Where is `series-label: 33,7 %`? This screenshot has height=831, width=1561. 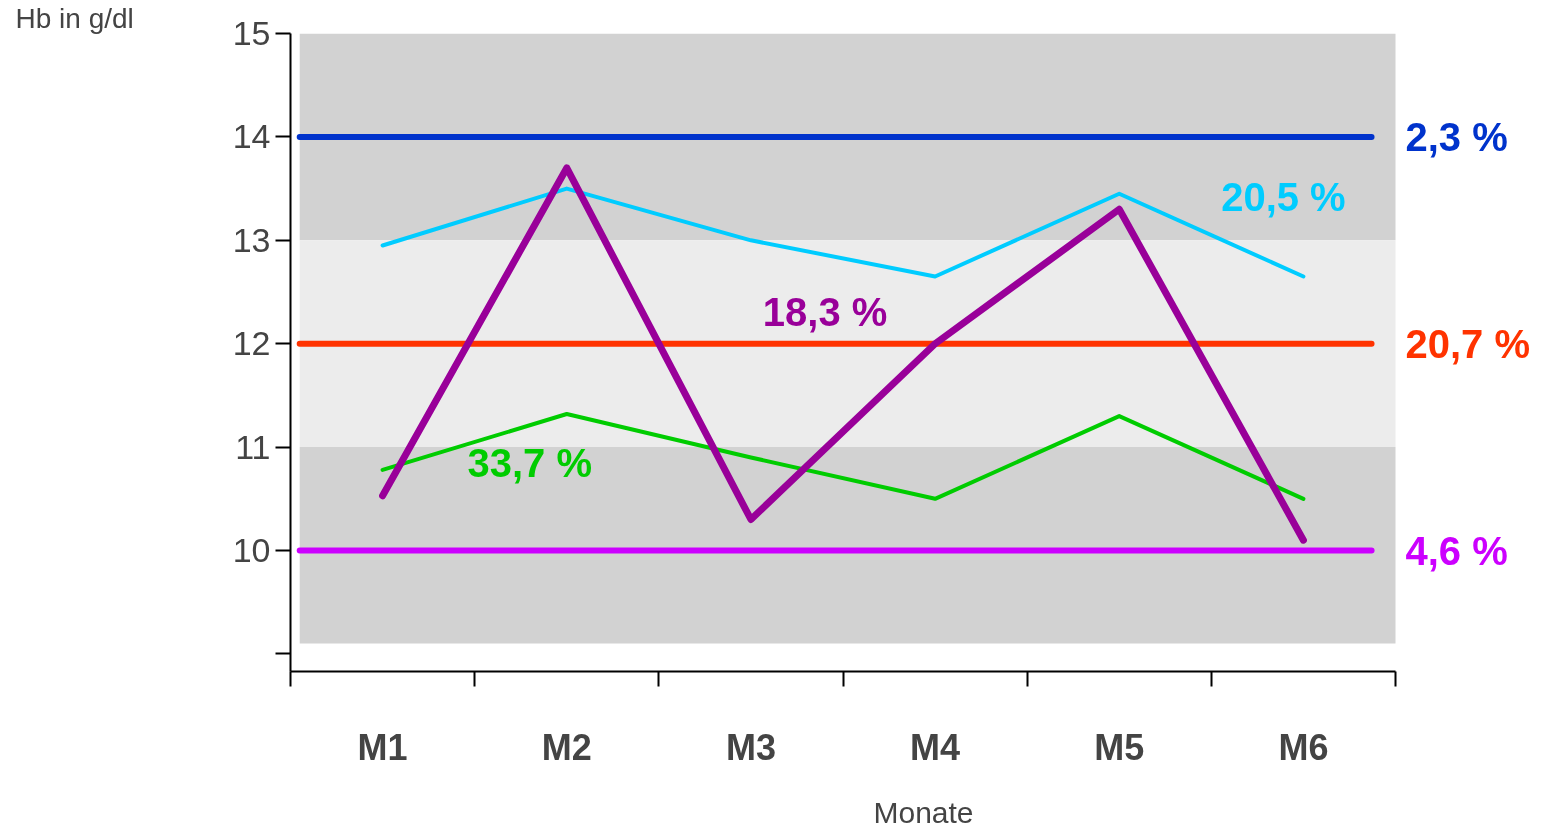
series-label: 33,7 % is located at coordinates (530, 463).